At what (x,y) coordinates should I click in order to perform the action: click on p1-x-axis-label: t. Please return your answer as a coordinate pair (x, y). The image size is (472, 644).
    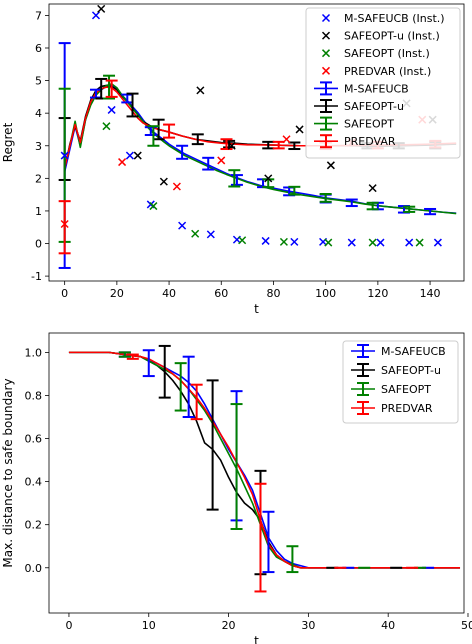
    Looking at the image, I should click on (256, 639).